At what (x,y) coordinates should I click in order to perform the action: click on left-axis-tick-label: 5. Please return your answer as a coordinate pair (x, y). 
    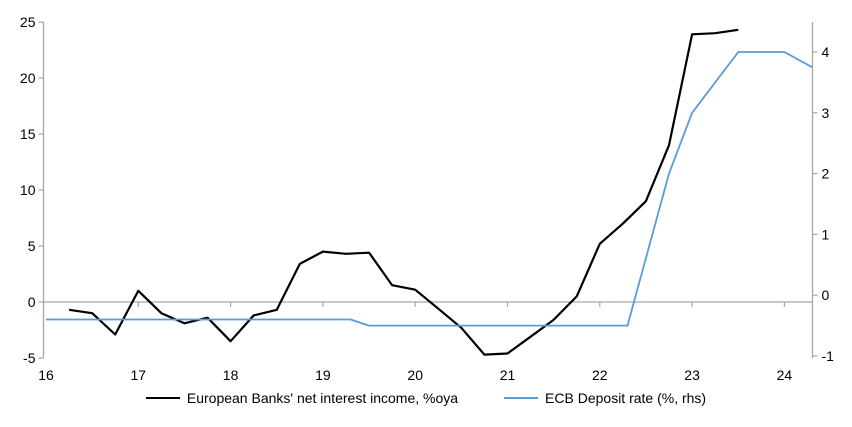
    Looking at the image, I should click on (32, 246).